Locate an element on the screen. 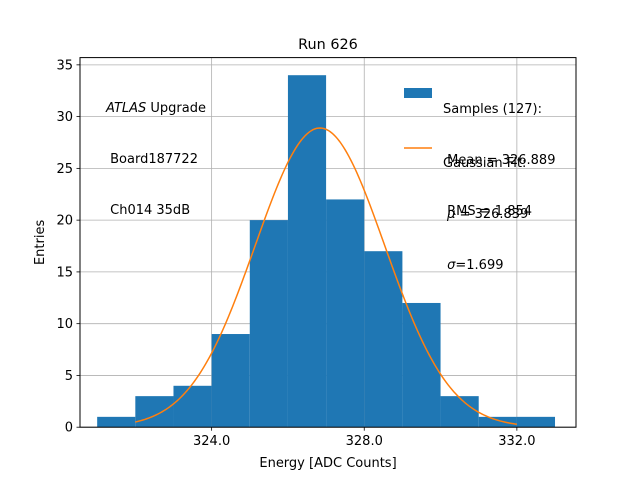 The width and height of the screenshot is (640, 480). legend-sigma: σ=1.699 is located at coordinates (485, 265).